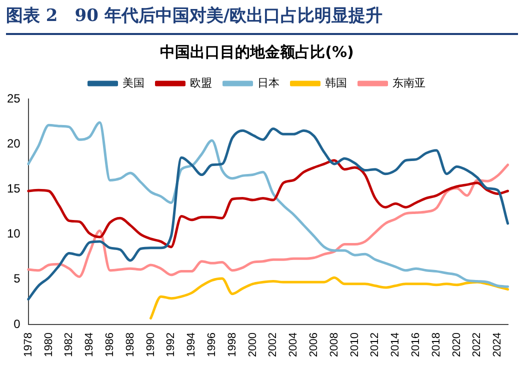 The image size is (524, 382). What do you see at coordinates (477, 345) in the screenshot?
I see `x-tick-label: 2022` at bounding box center [477, 345].